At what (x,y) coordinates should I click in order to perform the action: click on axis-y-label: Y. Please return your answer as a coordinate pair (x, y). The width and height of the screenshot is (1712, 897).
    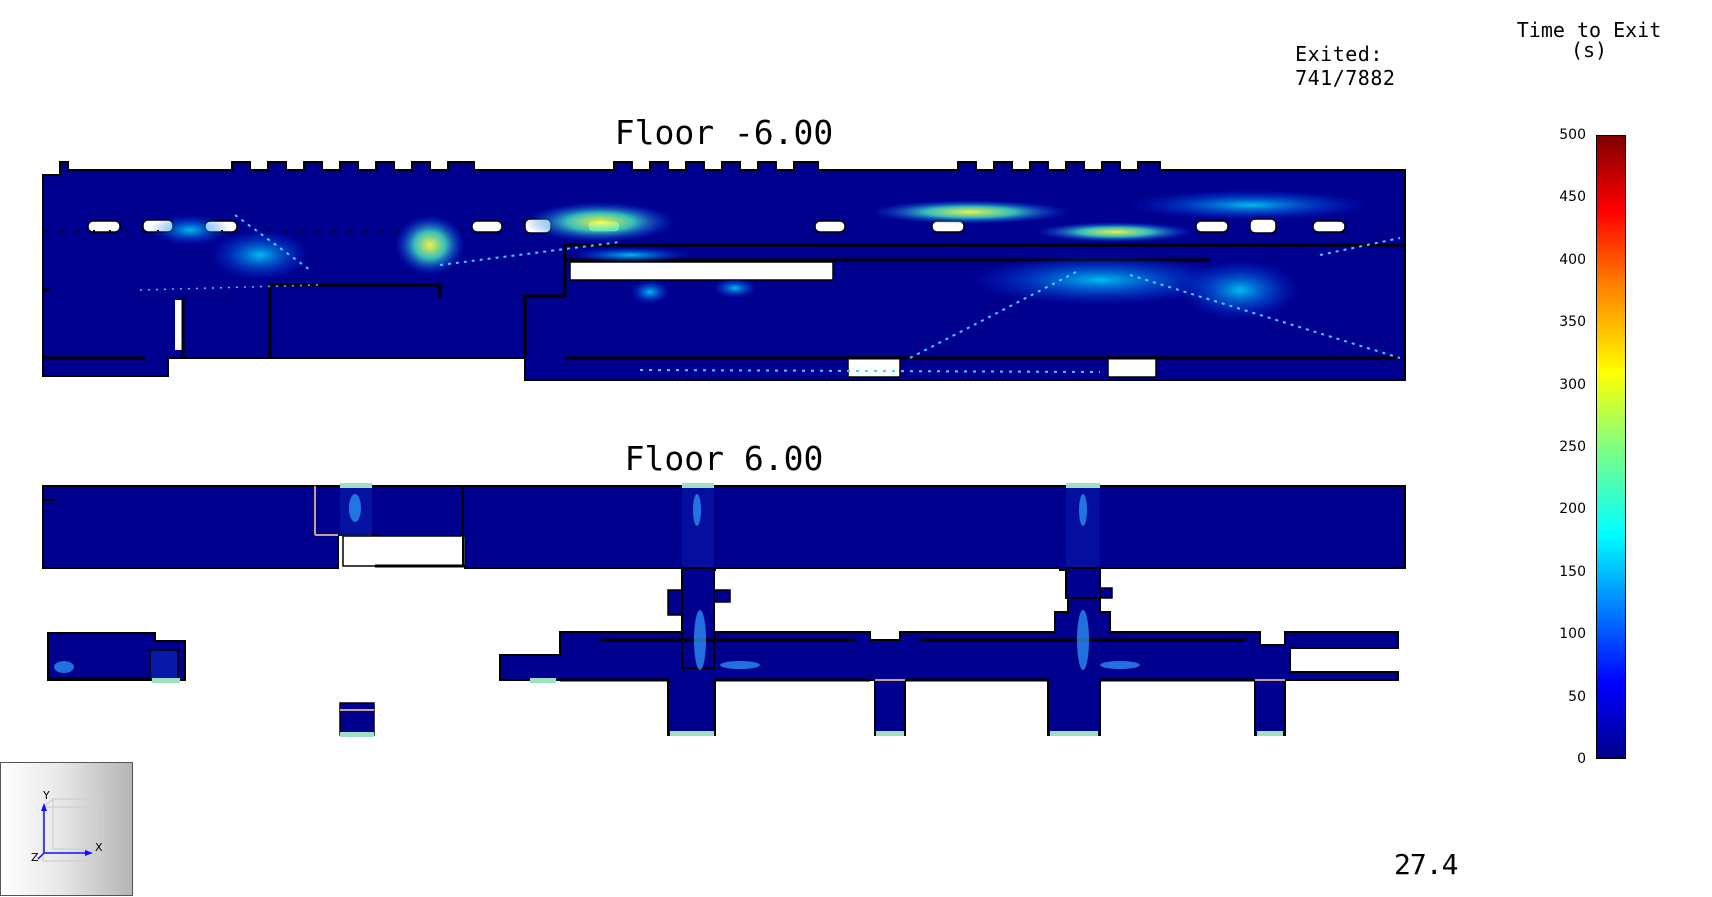
    Looking at the image, I should click on (46, 795).